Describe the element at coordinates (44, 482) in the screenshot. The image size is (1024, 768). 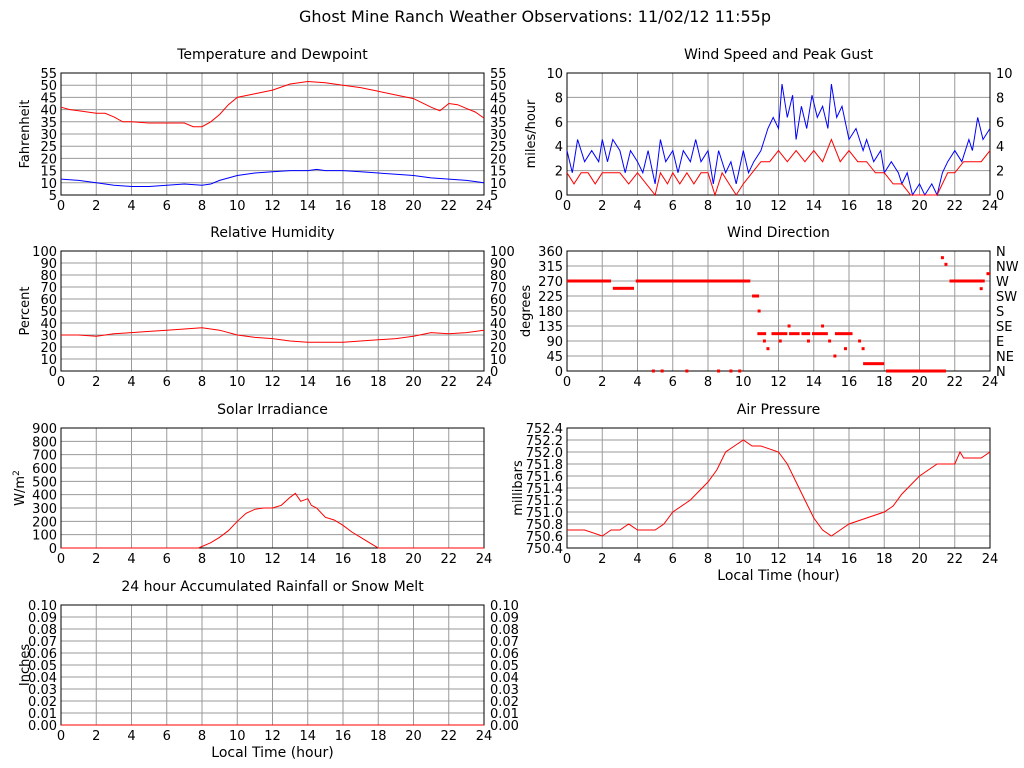
I see `y-tick-label: 500` at that location.